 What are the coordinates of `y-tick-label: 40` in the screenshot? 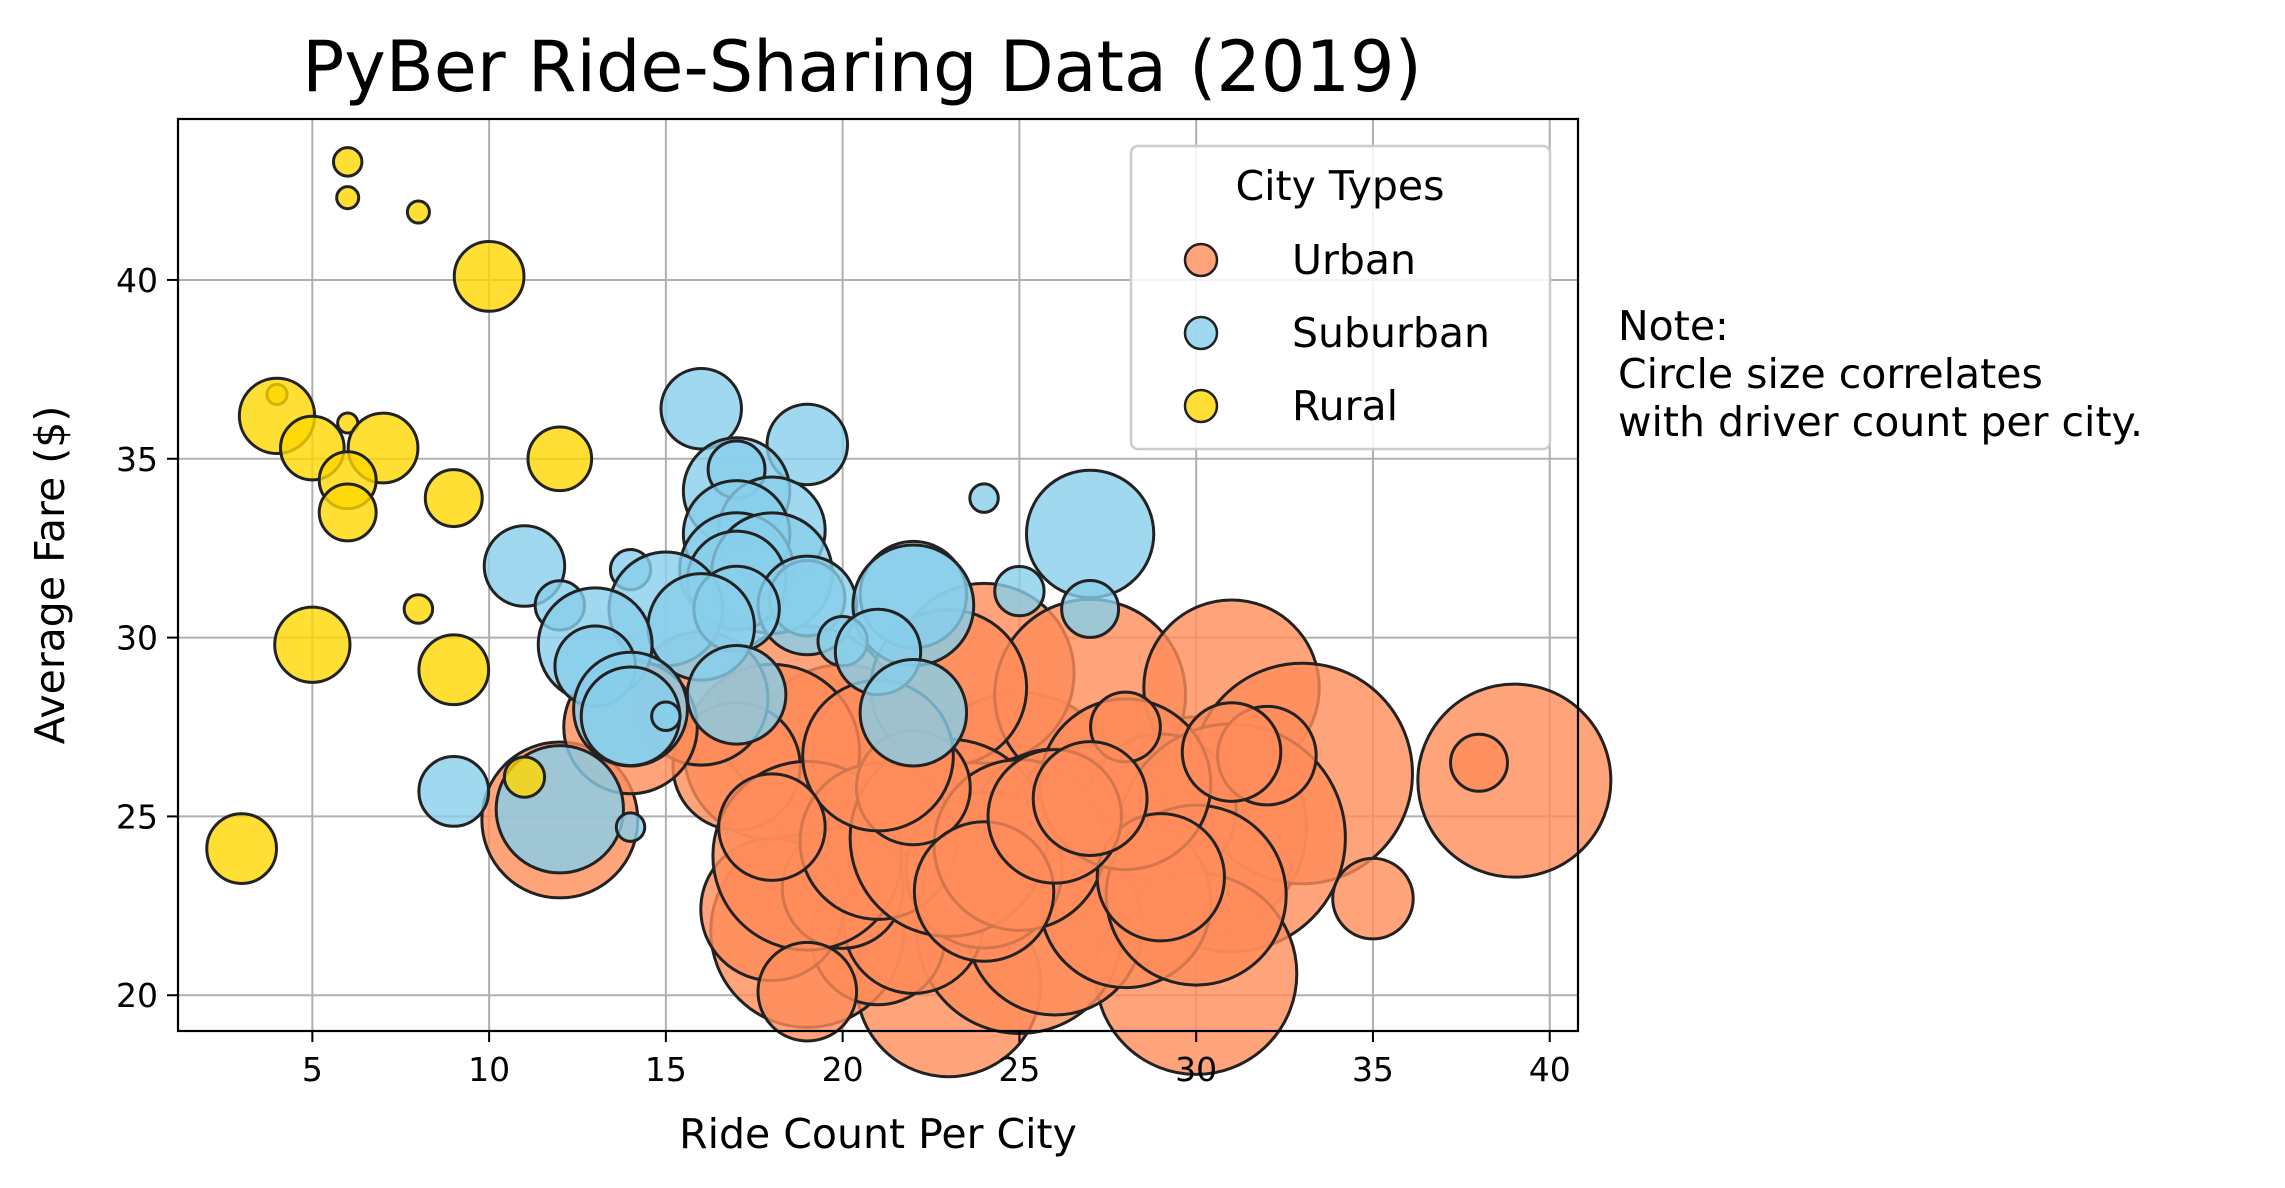 It's located at (137, 280).